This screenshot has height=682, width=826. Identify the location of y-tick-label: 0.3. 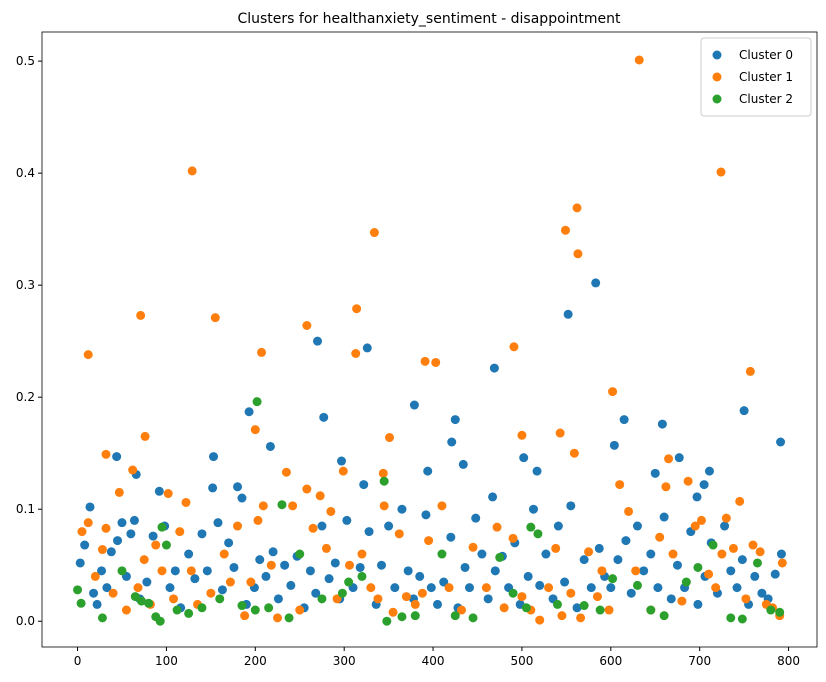
(25, 285).